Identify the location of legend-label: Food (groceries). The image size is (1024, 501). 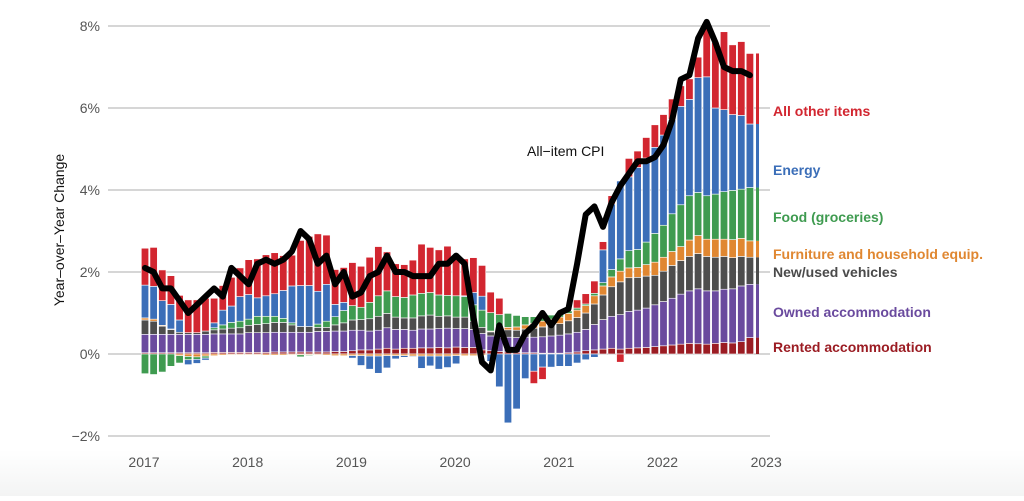
(828, 217).